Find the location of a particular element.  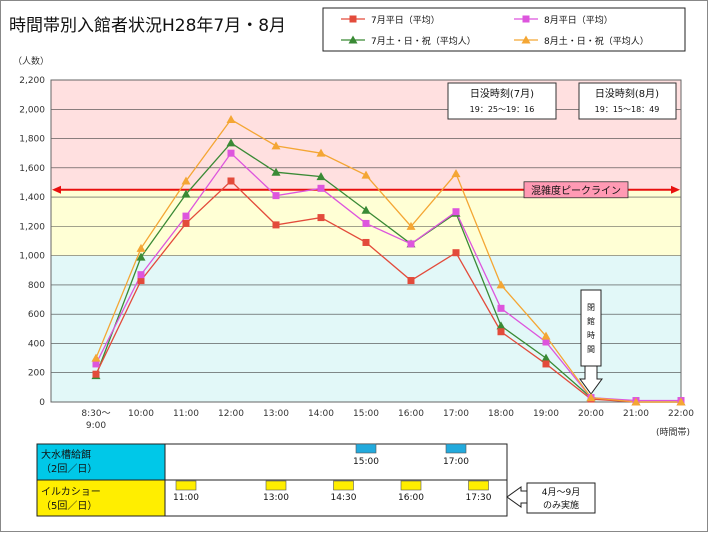

closing-time-char: 閉 is located at coordinates (591, 307).